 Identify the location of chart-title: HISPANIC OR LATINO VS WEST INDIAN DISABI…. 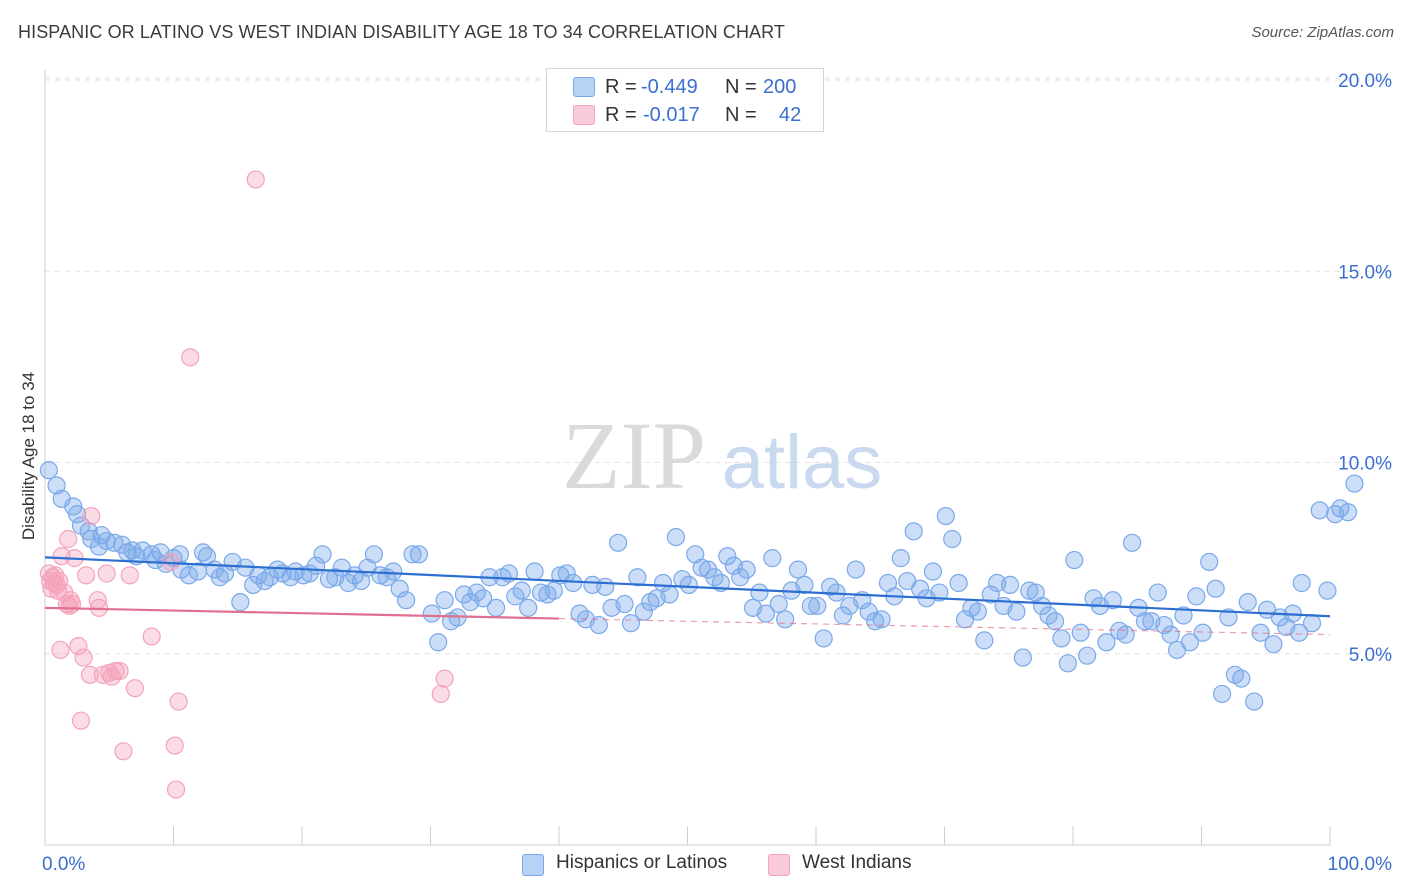
(402, 32).